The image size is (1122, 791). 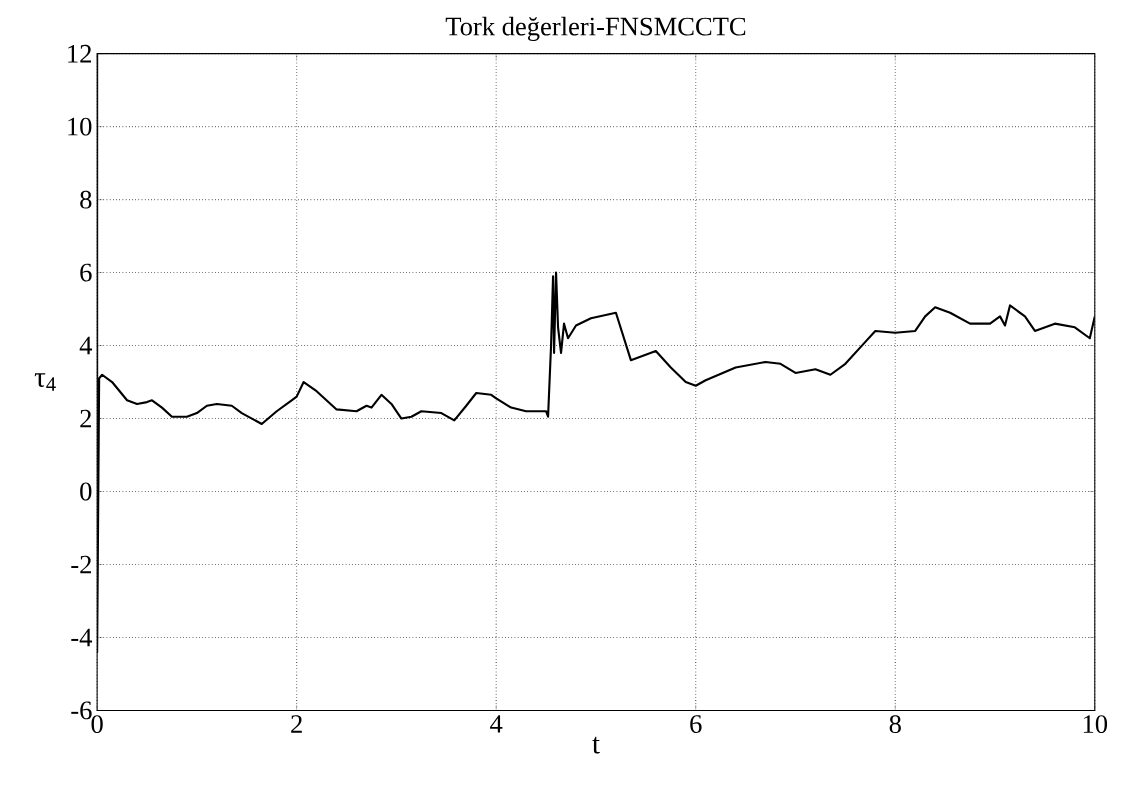 What do you see at coordinates (86, 272) in the screenshot?
I see `y-tick-label: 6` at bounding box center [86, 272].